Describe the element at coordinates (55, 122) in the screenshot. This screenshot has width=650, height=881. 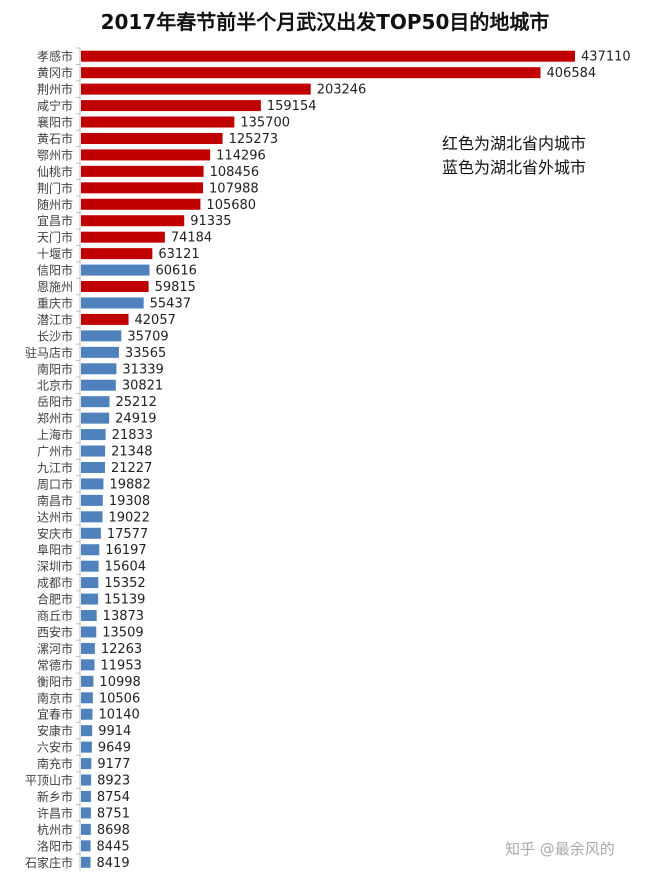
I see `category-label: 襄阳市` at that location.